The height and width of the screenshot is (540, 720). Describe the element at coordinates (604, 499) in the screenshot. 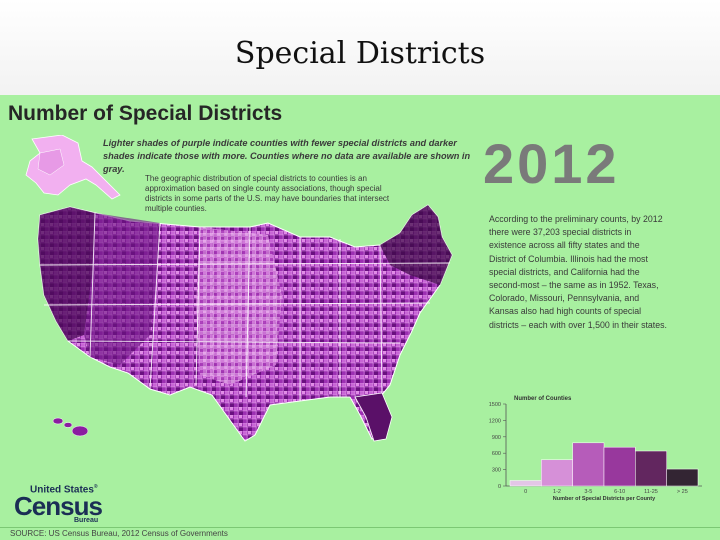

I see `x-axis-label: Number of Special Districts per County` at that location.